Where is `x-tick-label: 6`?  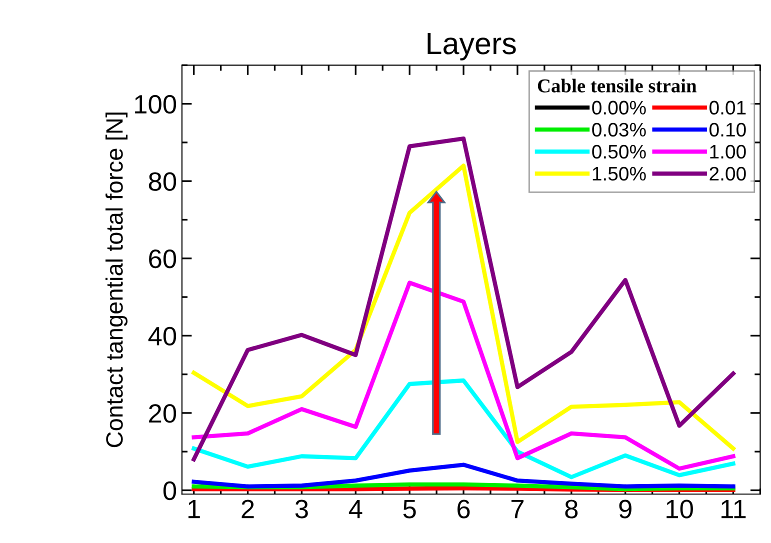 x-tick-label: 6 is located at coordinates (464, 509).